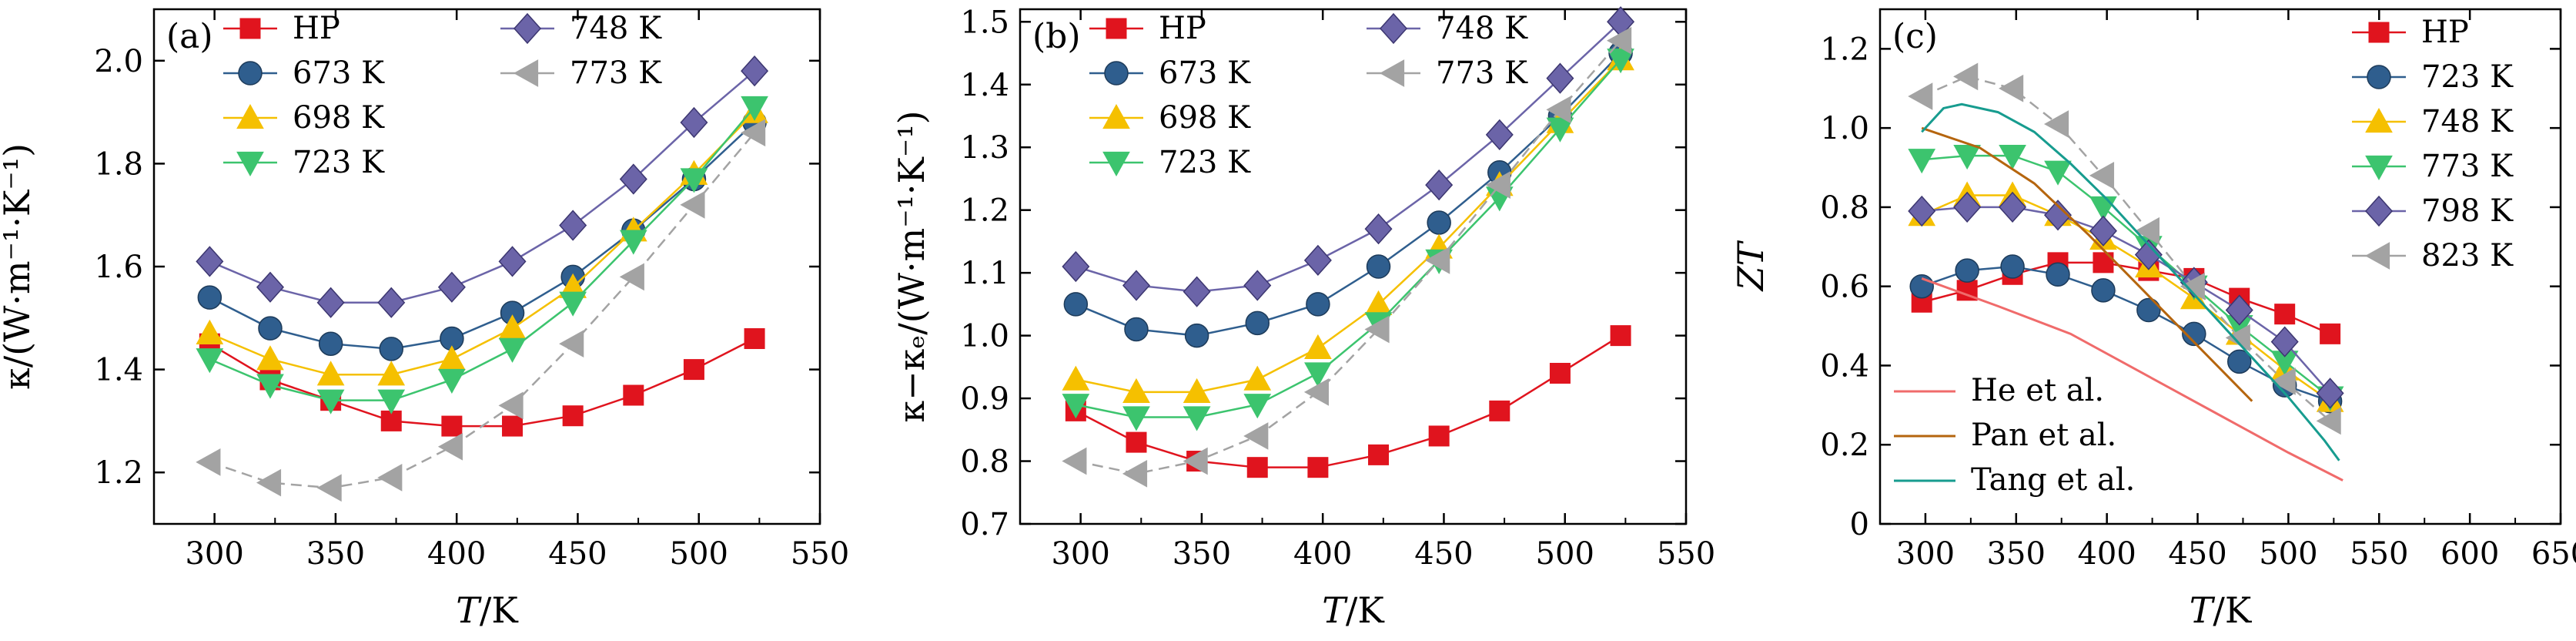 This screenshot has width=2576, height=641. I want to click on y-tick-label: 0, so click(1860, 524).